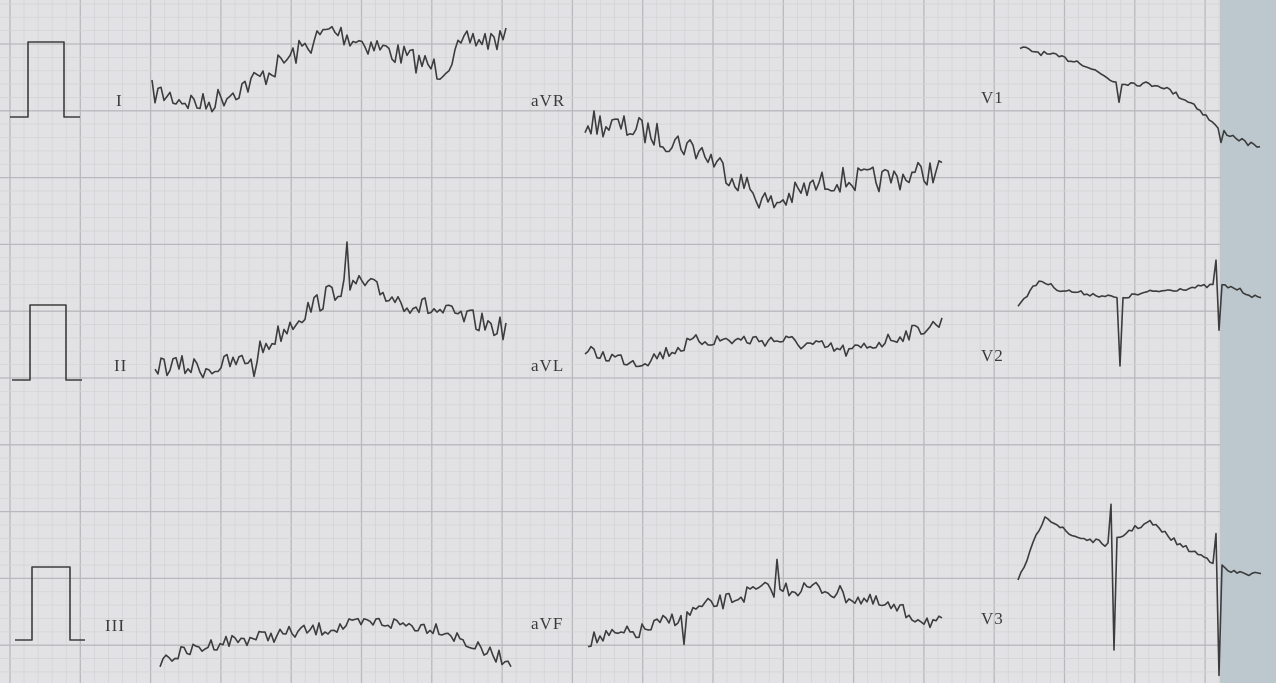 The image size is (1276, 683). What do you see at coordinates (548, 100) in the screenshot?
I see `lead-label: aVR` at bounding box center [548, 100].